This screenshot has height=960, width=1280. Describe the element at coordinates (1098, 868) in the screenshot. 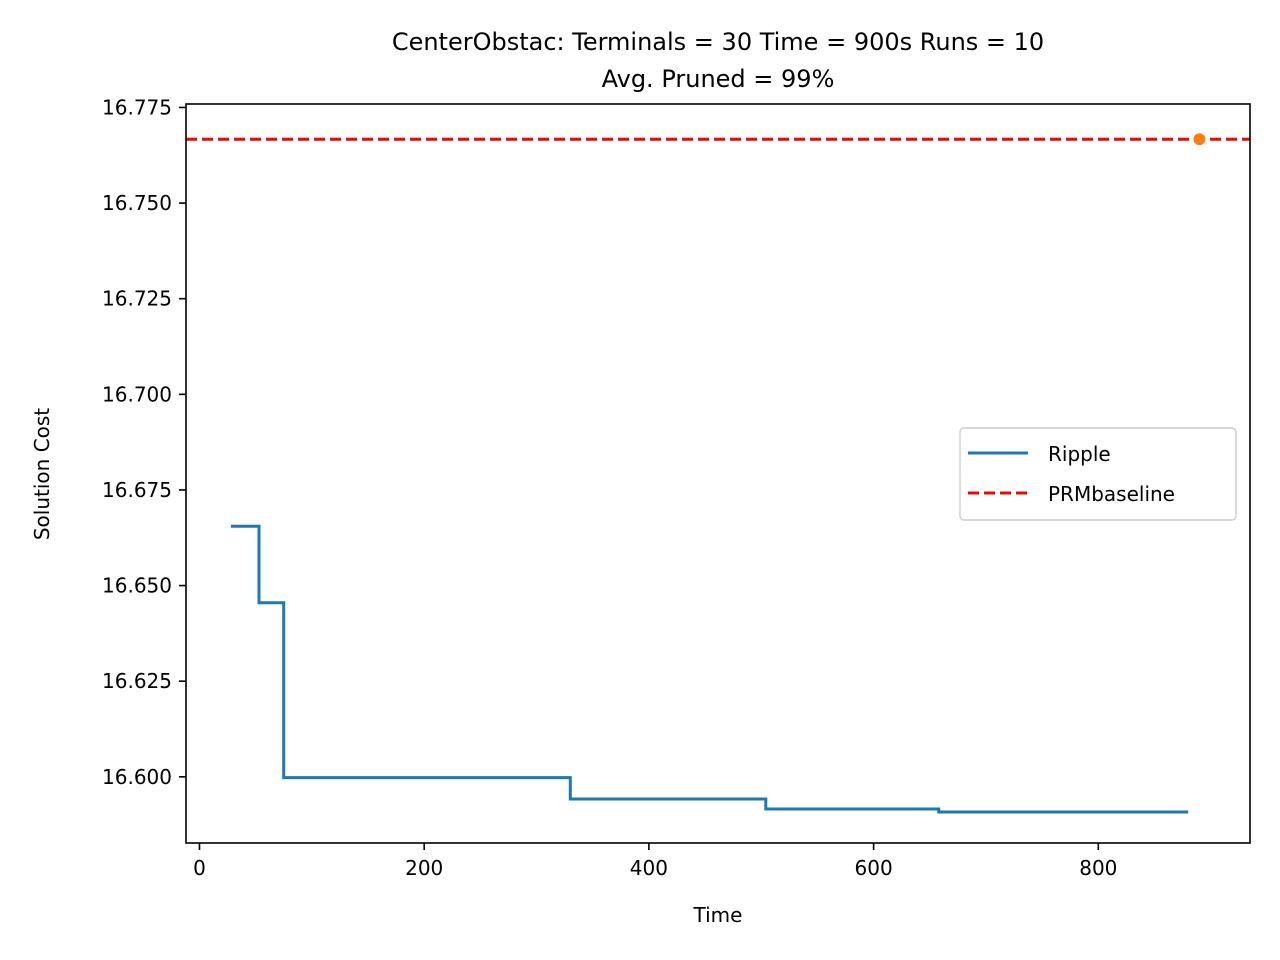

I see `x-tick-label: 800` at that location.